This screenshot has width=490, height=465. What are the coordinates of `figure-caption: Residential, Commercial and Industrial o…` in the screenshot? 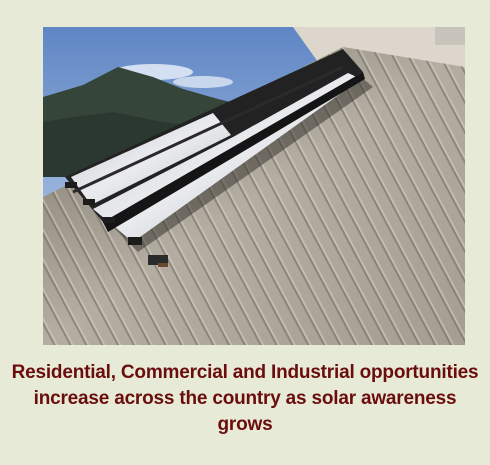 It's located at (245, 398).